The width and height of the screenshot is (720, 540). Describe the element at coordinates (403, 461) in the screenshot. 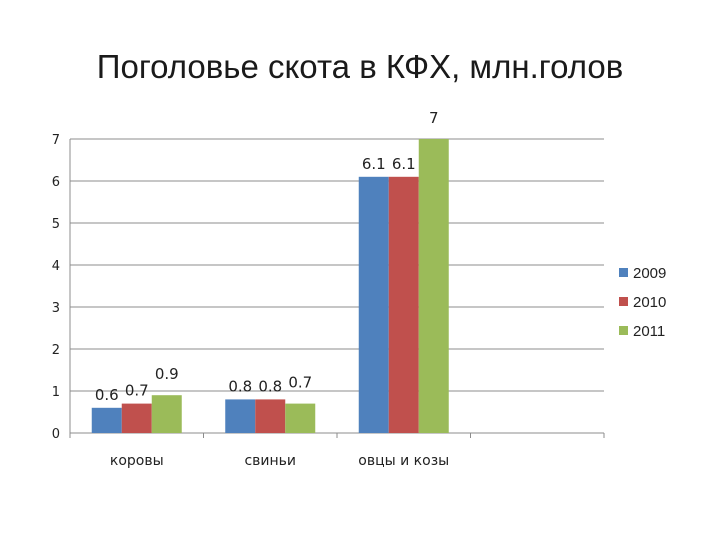

I see `x-category-label: овцы и козы` at that location.